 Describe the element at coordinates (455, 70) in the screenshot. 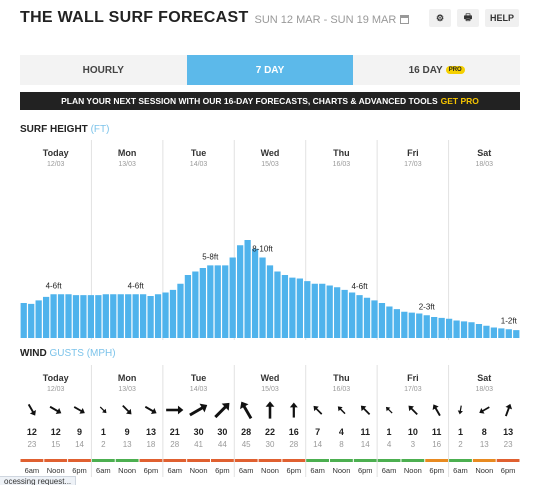

I see `pro-badge: PRO` at that location.